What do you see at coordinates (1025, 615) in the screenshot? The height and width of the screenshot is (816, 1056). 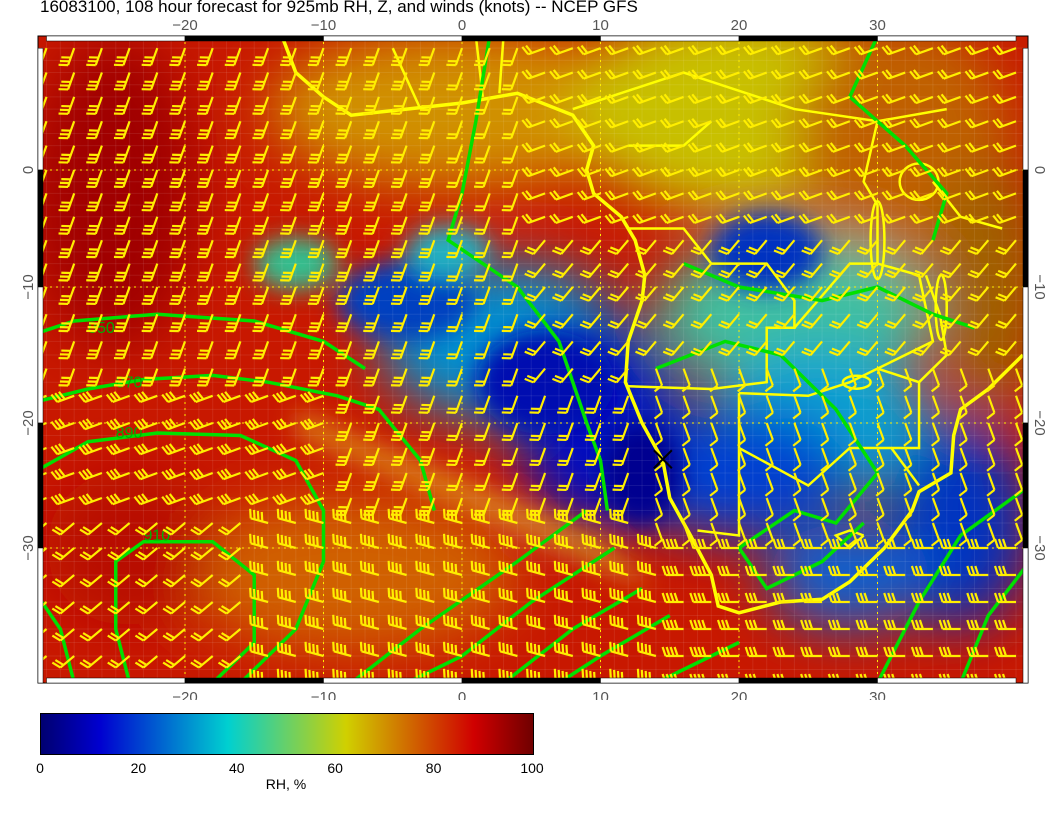 I see `axis-bar` at bounding box center [1025, 615].